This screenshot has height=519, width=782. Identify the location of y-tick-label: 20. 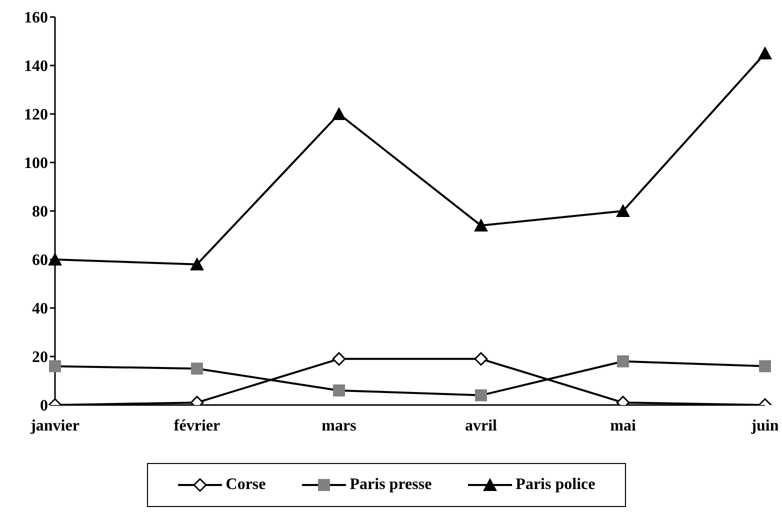
(40, 357).